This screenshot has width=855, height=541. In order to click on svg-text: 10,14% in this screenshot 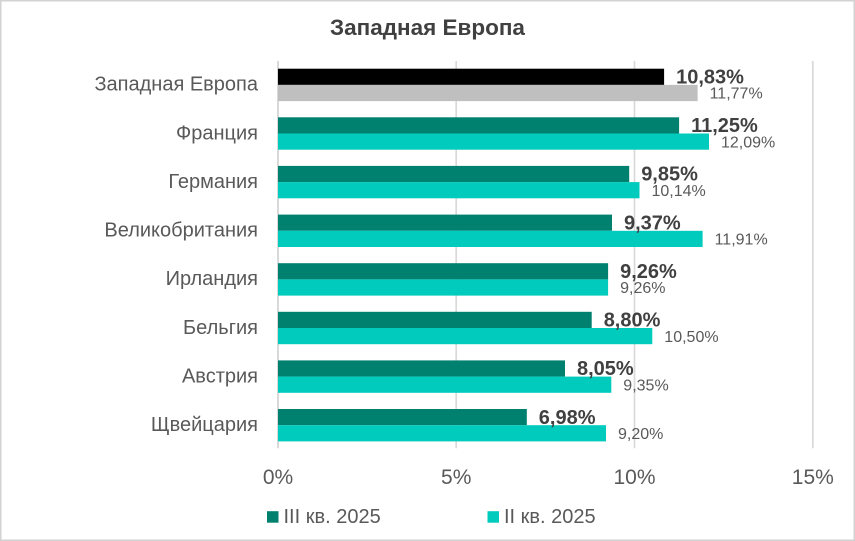, I will do `click(679, 191)`.